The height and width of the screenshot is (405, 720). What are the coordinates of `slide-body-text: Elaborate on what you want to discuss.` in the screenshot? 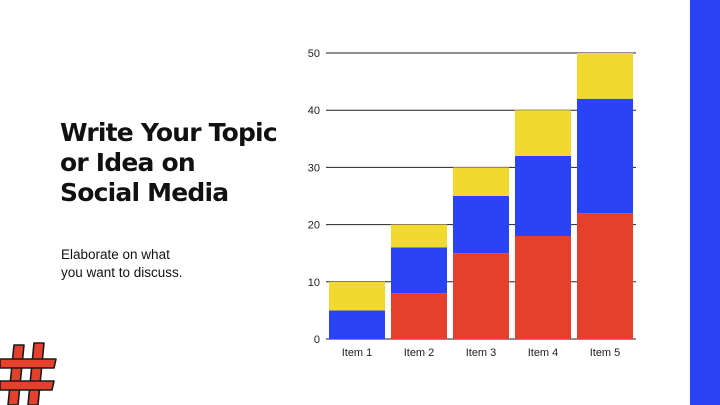 It's located at (161, 264).